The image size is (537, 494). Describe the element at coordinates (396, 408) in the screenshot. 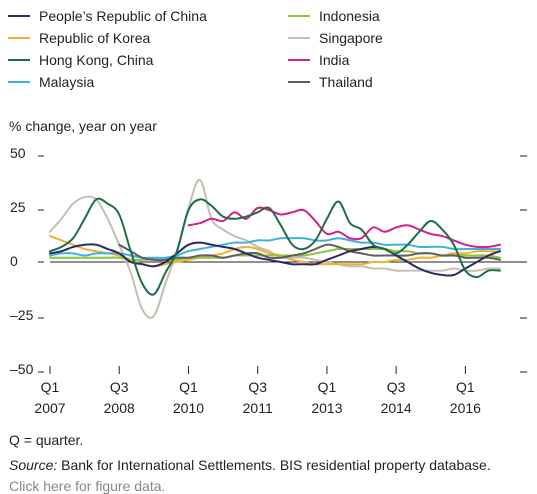

I see `x-tick-year: 2014` at that location.